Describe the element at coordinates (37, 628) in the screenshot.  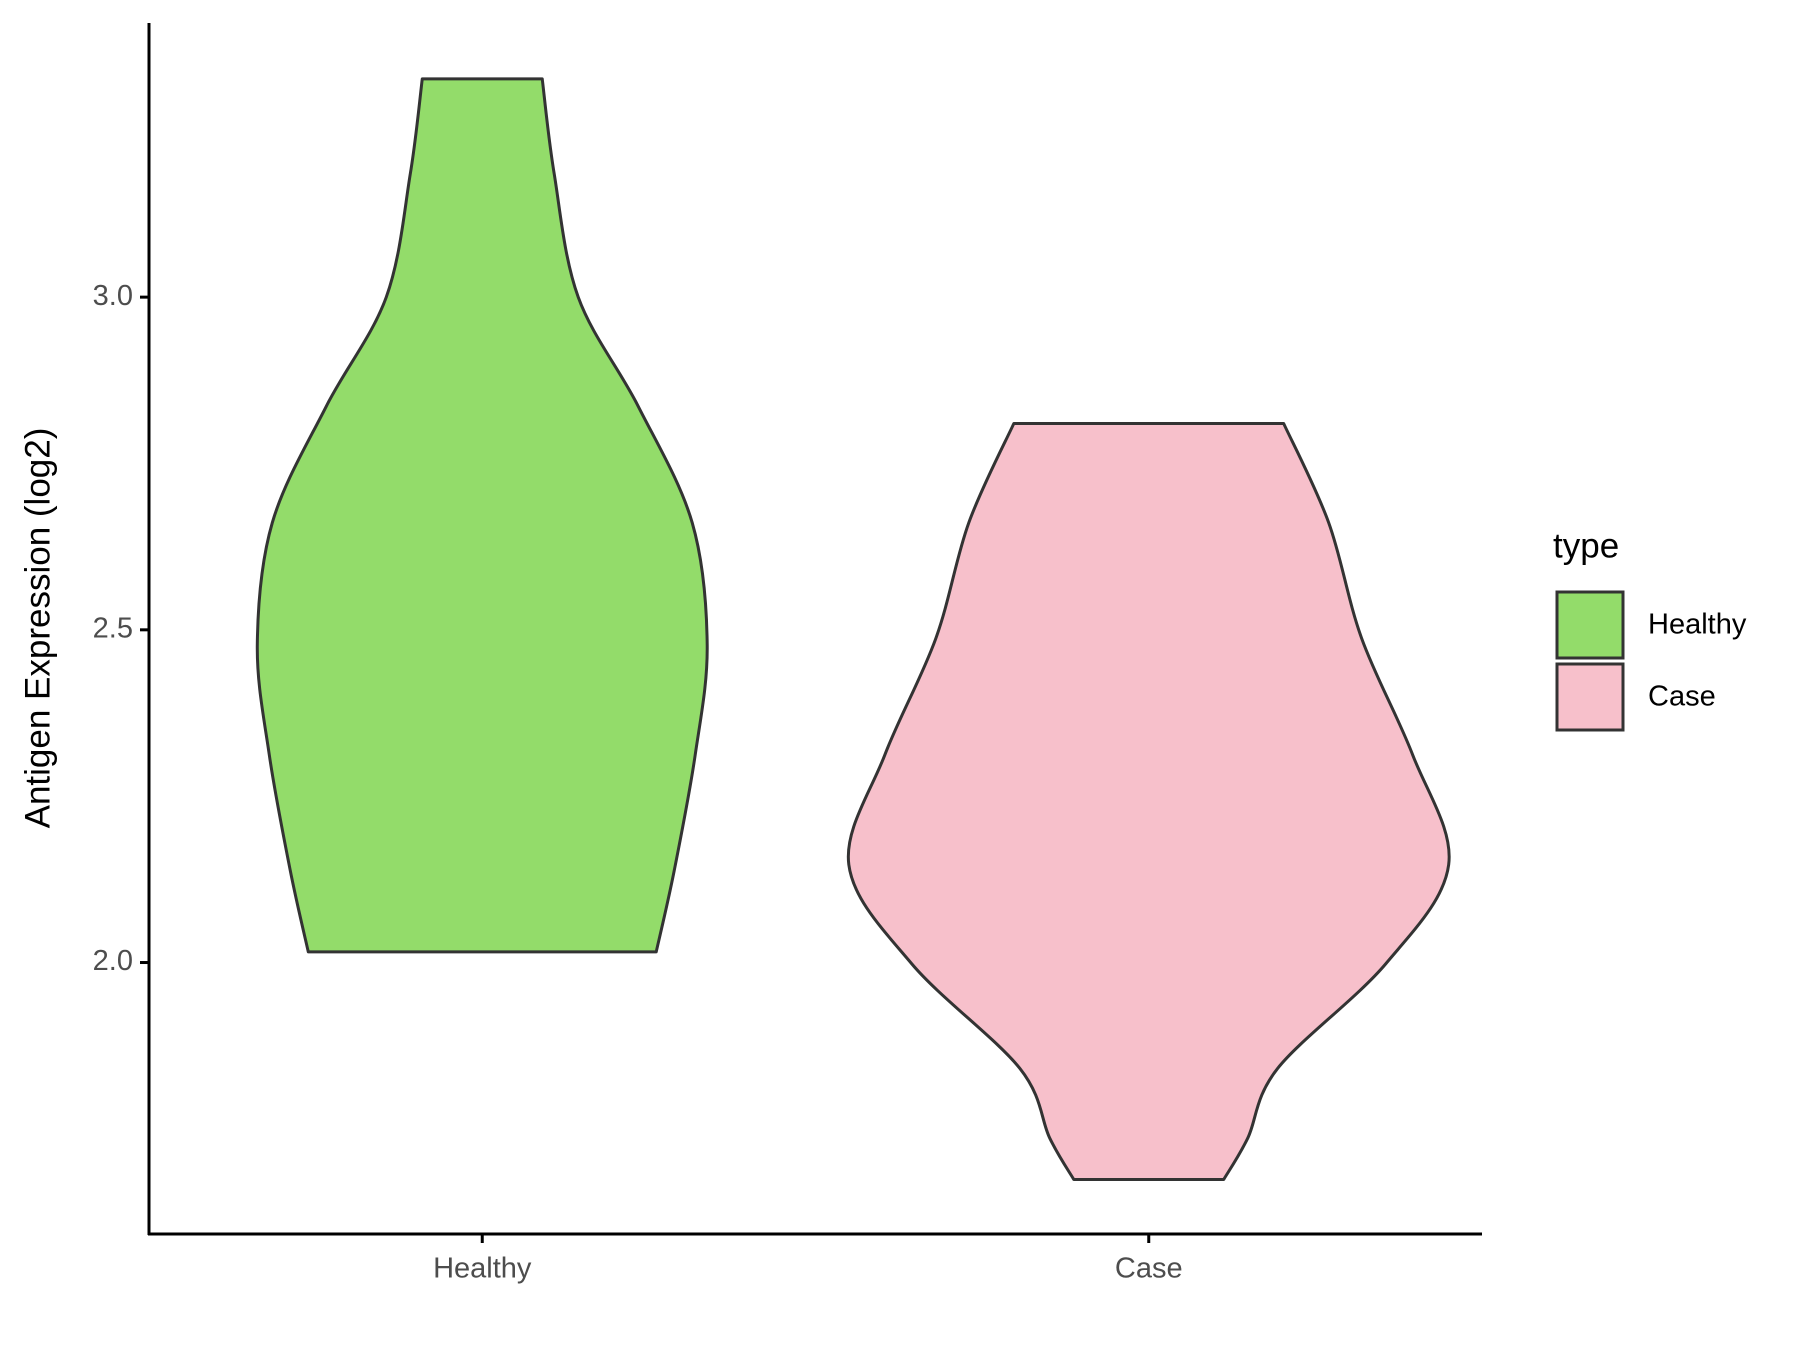
I see `y-axis-title: Antigen Expression (log2)` at that location.